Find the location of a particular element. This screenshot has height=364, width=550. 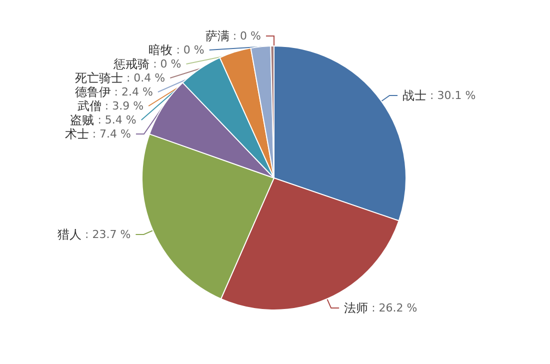

category-label: 萨满 is located at coordinates (217, 36).